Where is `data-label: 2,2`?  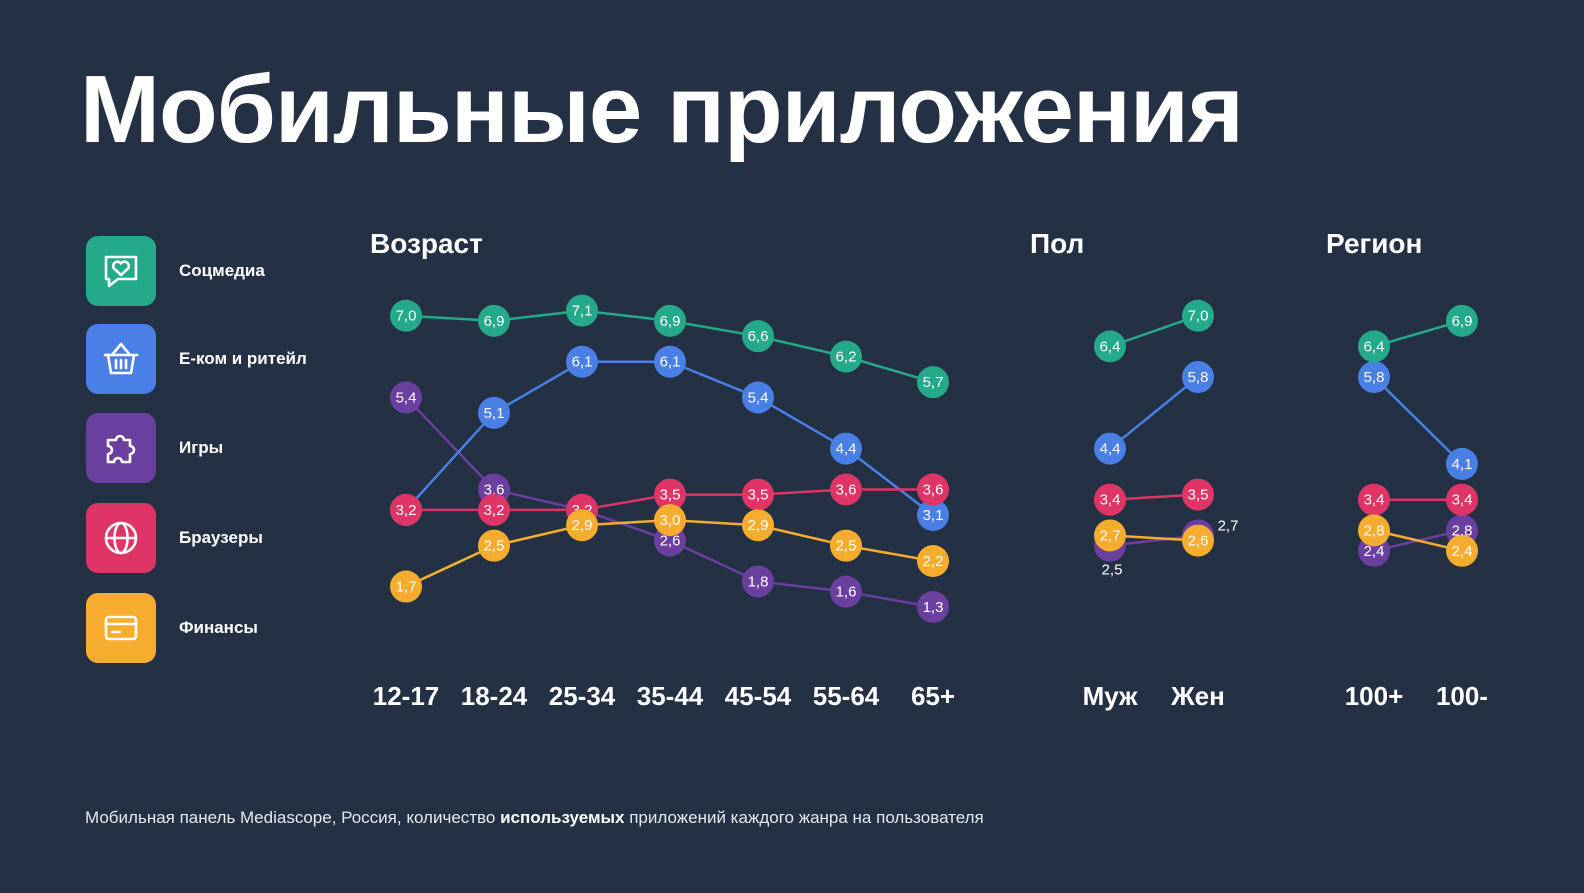
data-label: 2,2 is located at coordinates (933, 561).